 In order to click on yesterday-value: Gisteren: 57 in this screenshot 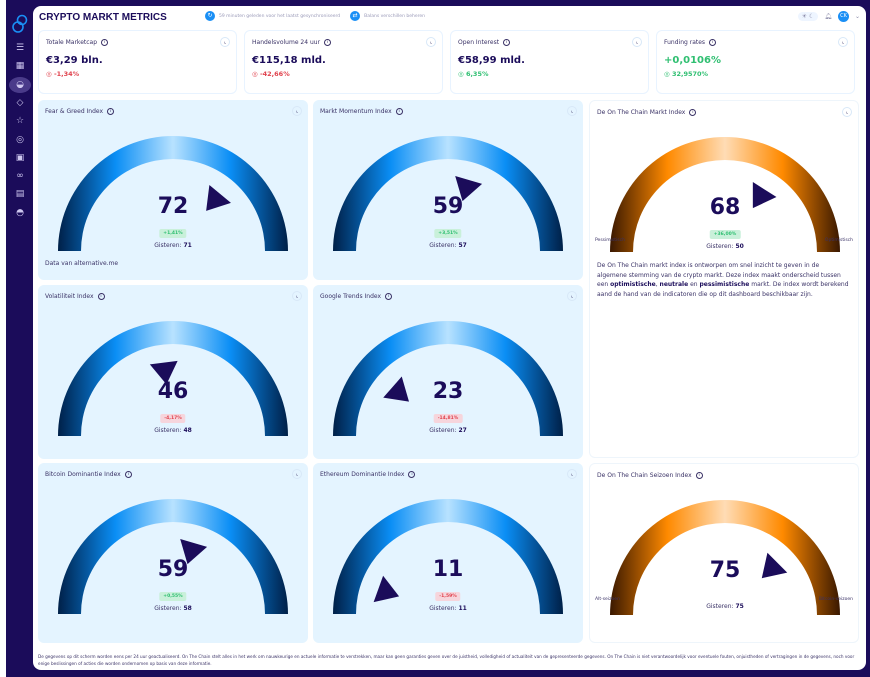, I will do `click(448, 245)`.